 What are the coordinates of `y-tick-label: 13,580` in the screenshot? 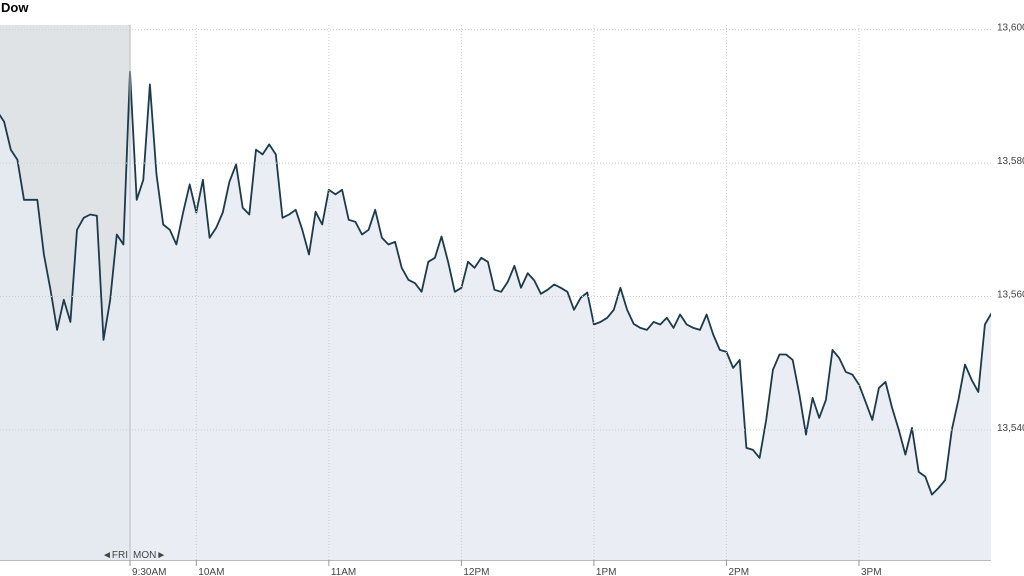 It's located at (1010, 161).